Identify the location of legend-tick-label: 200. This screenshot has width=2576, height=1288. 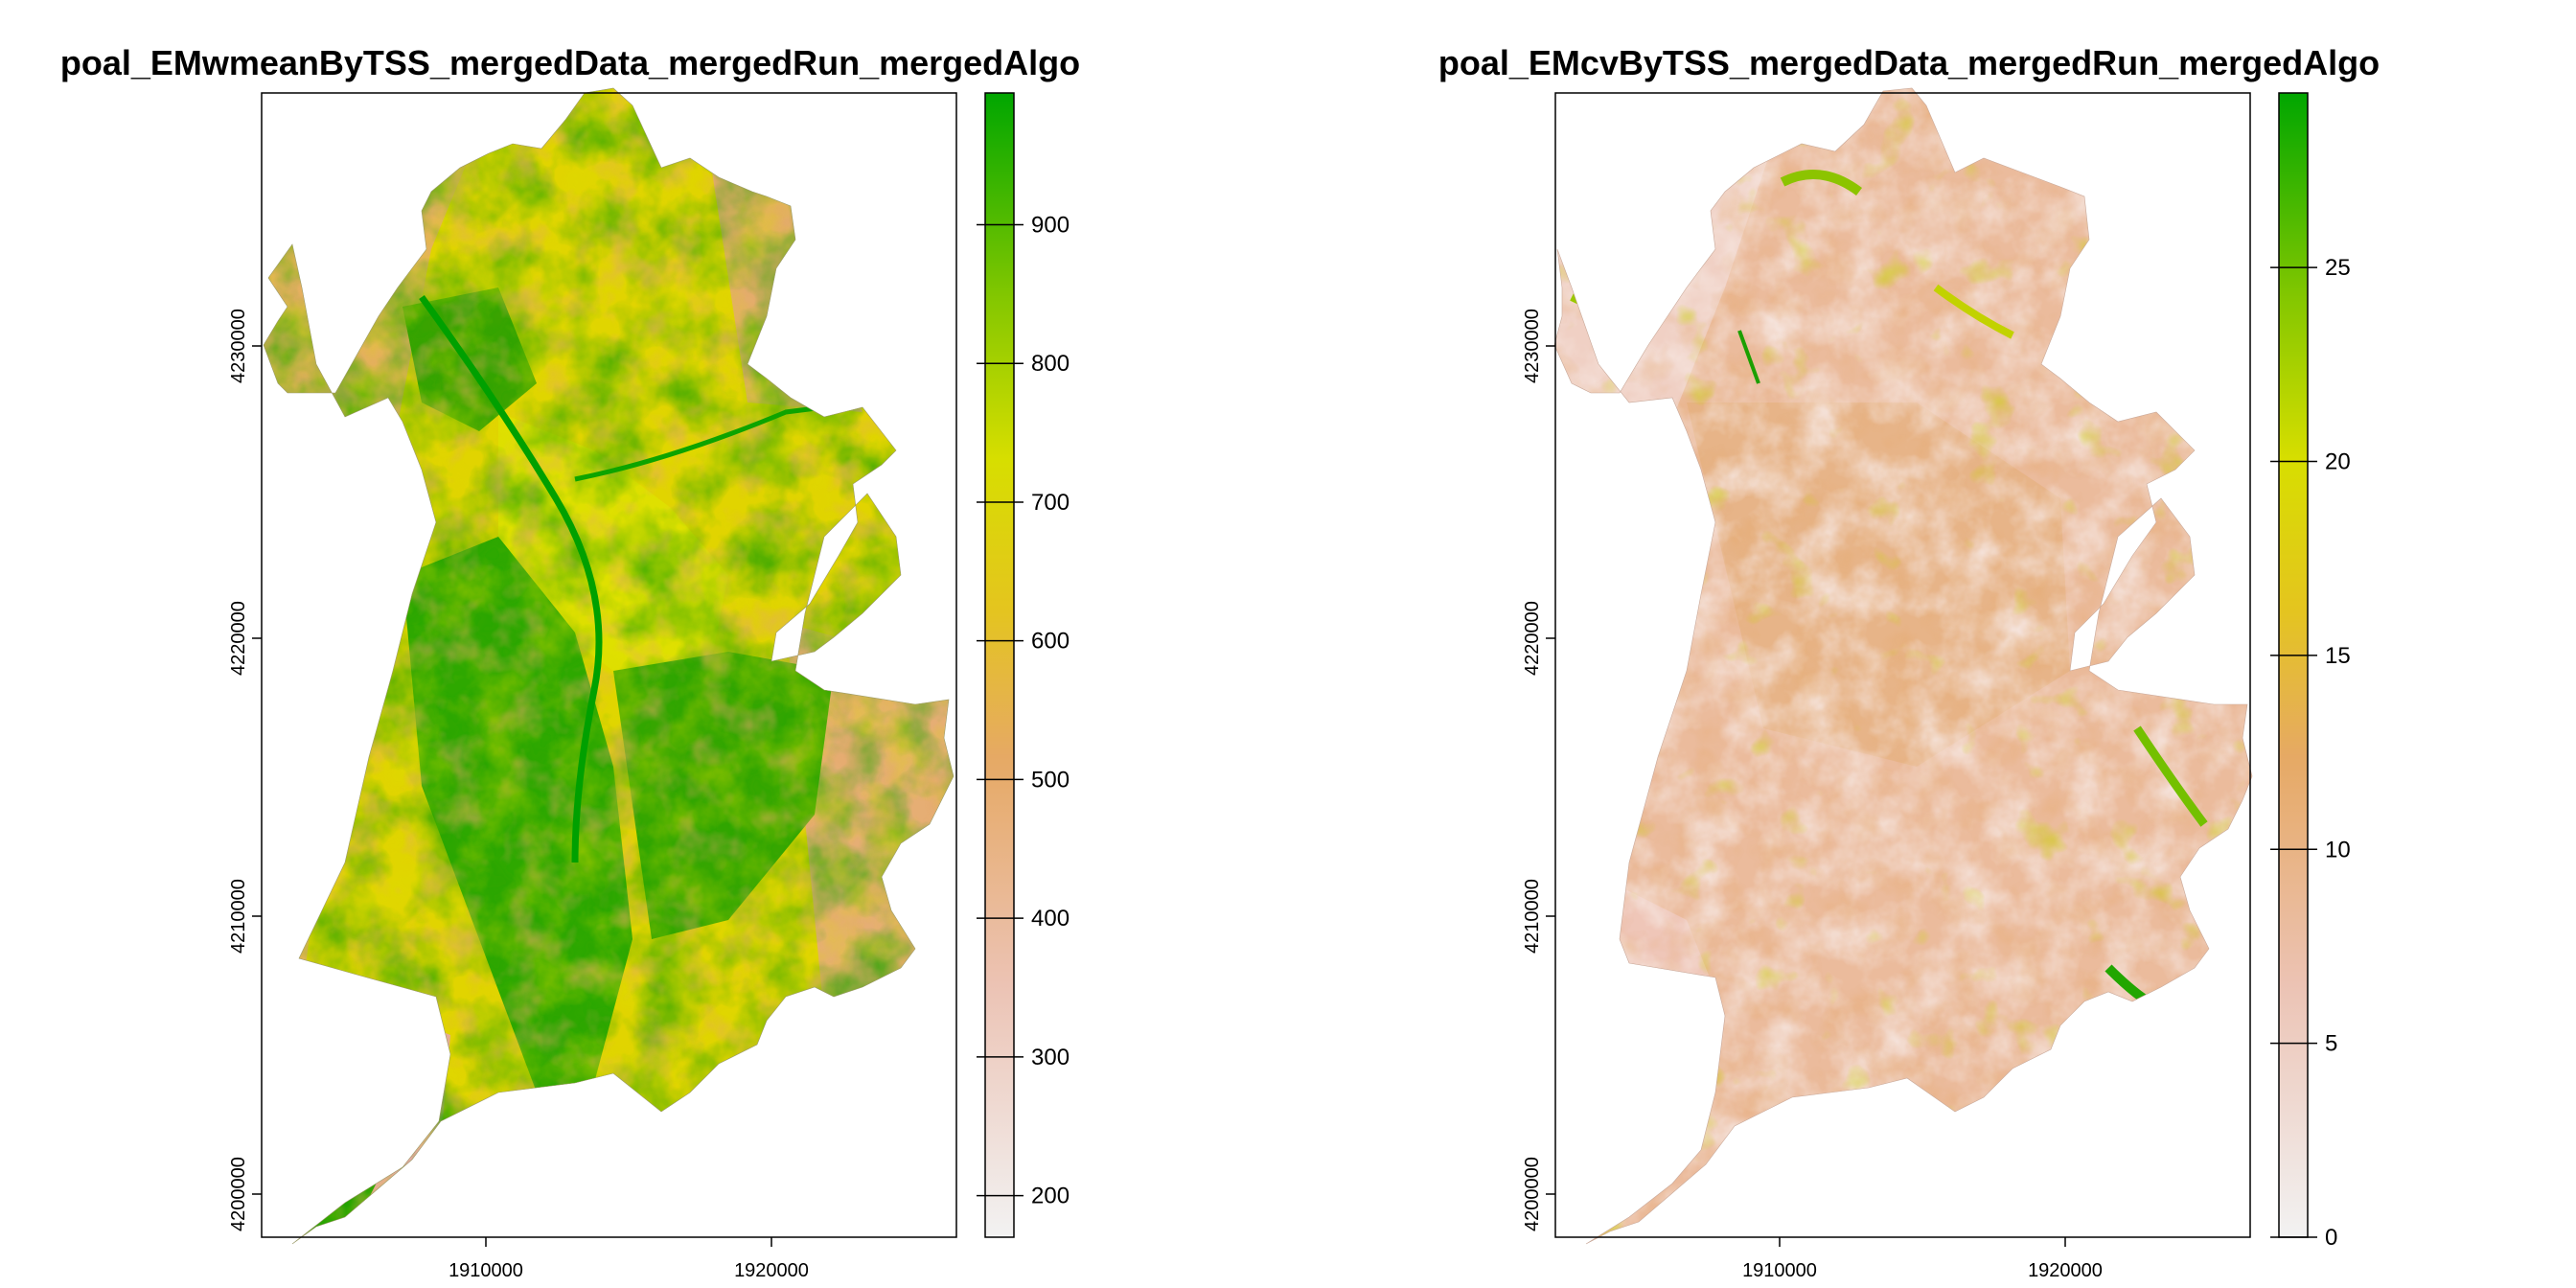
(1050, 1196).